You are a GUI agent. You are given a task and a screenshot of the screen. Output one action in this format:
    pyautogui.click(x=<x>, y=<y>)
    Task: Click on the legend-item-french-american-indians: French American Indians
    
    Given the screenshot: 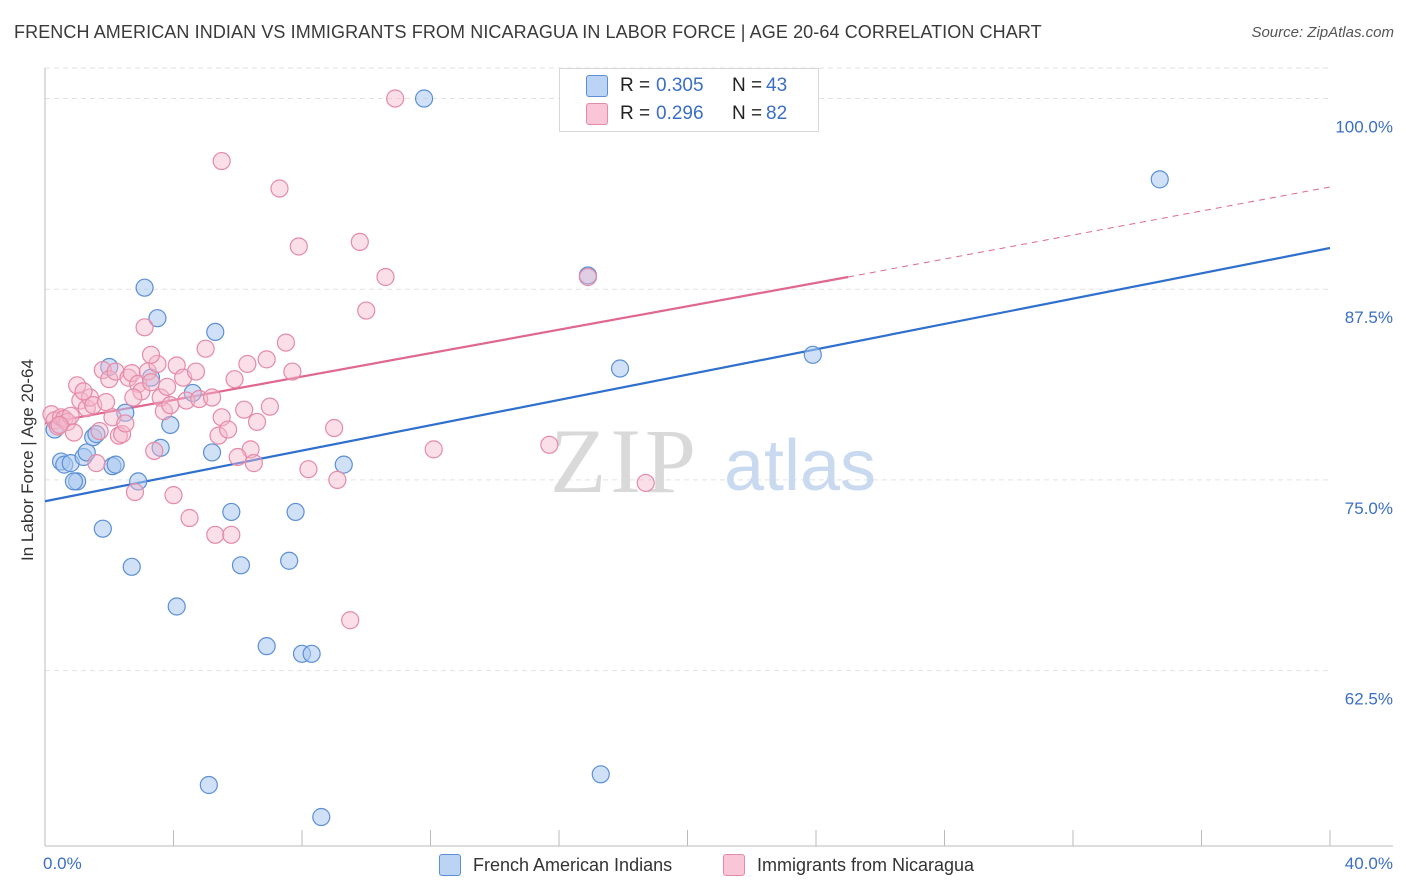 What is the action you would take?
    pyautogui.click(x=555, y=865)
    